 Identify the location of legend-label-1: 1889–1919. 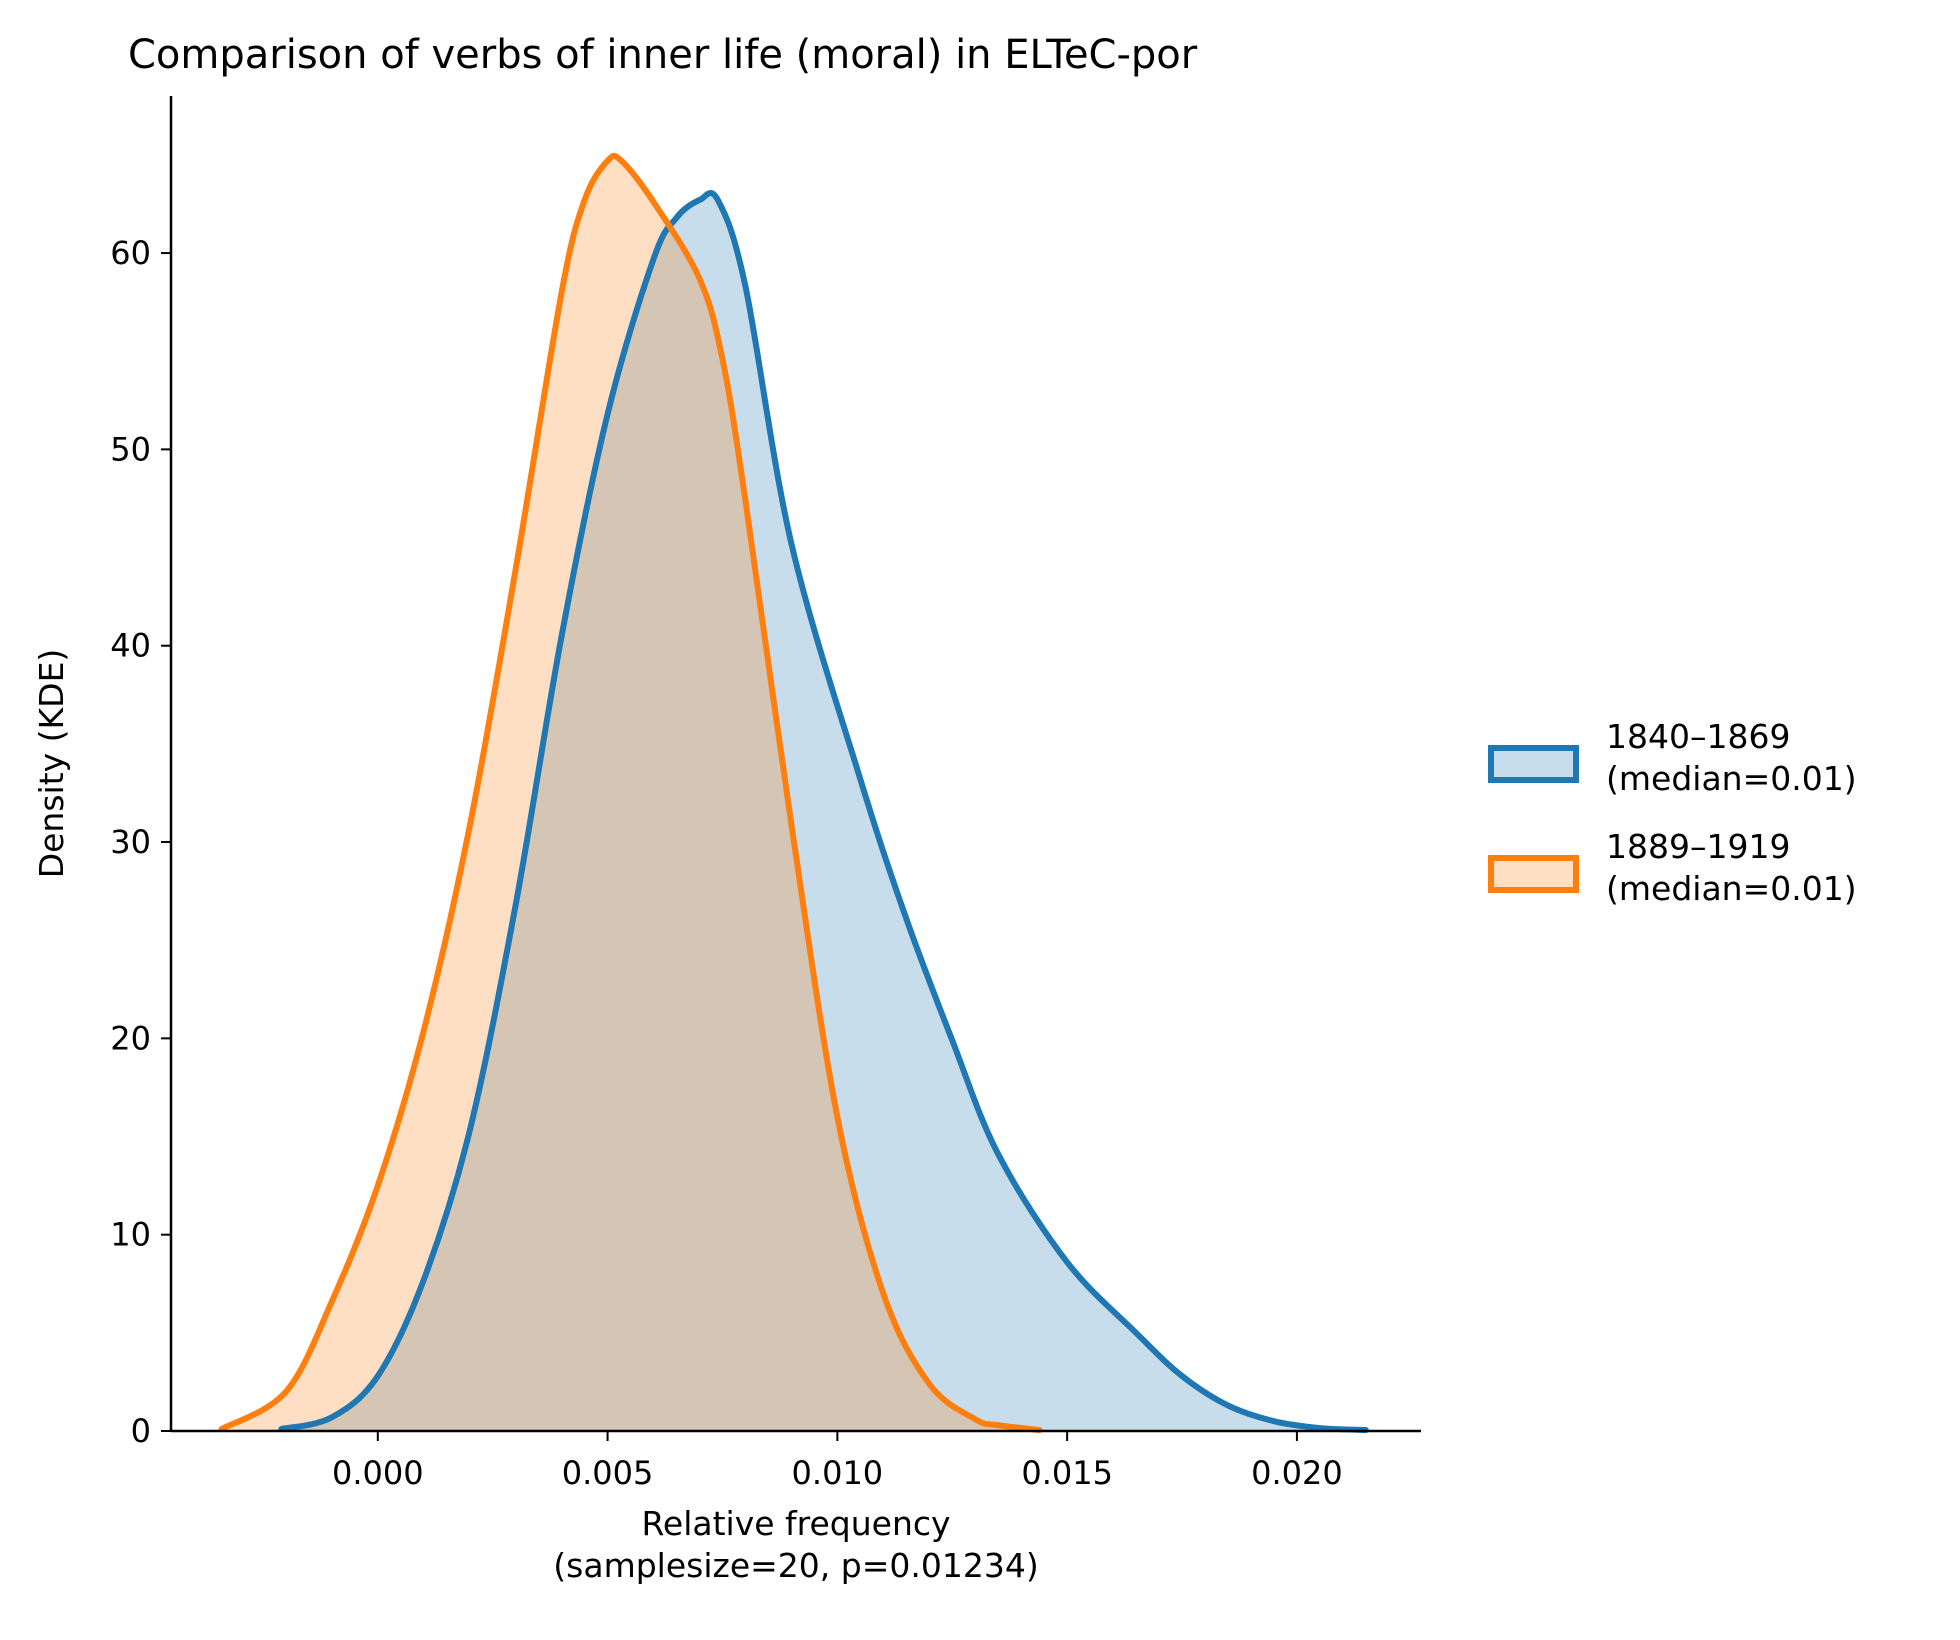
(1698, 846).